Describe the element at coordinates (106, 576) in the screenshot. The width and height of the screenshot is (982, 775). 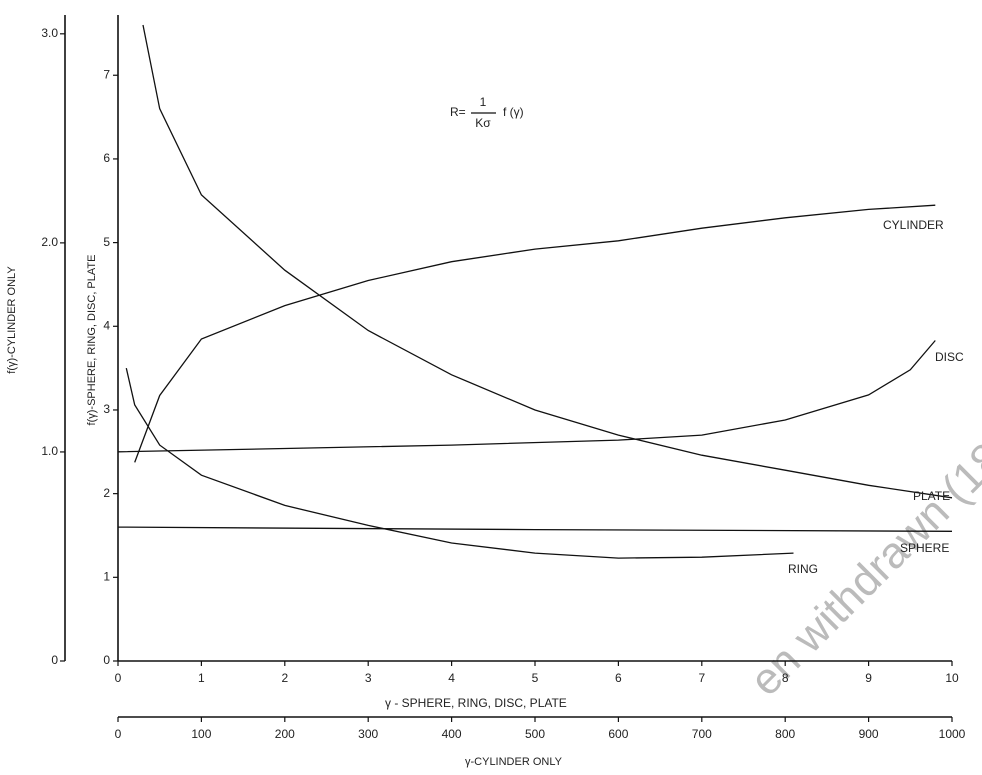
I see `y-tick-label: 1` at that location.